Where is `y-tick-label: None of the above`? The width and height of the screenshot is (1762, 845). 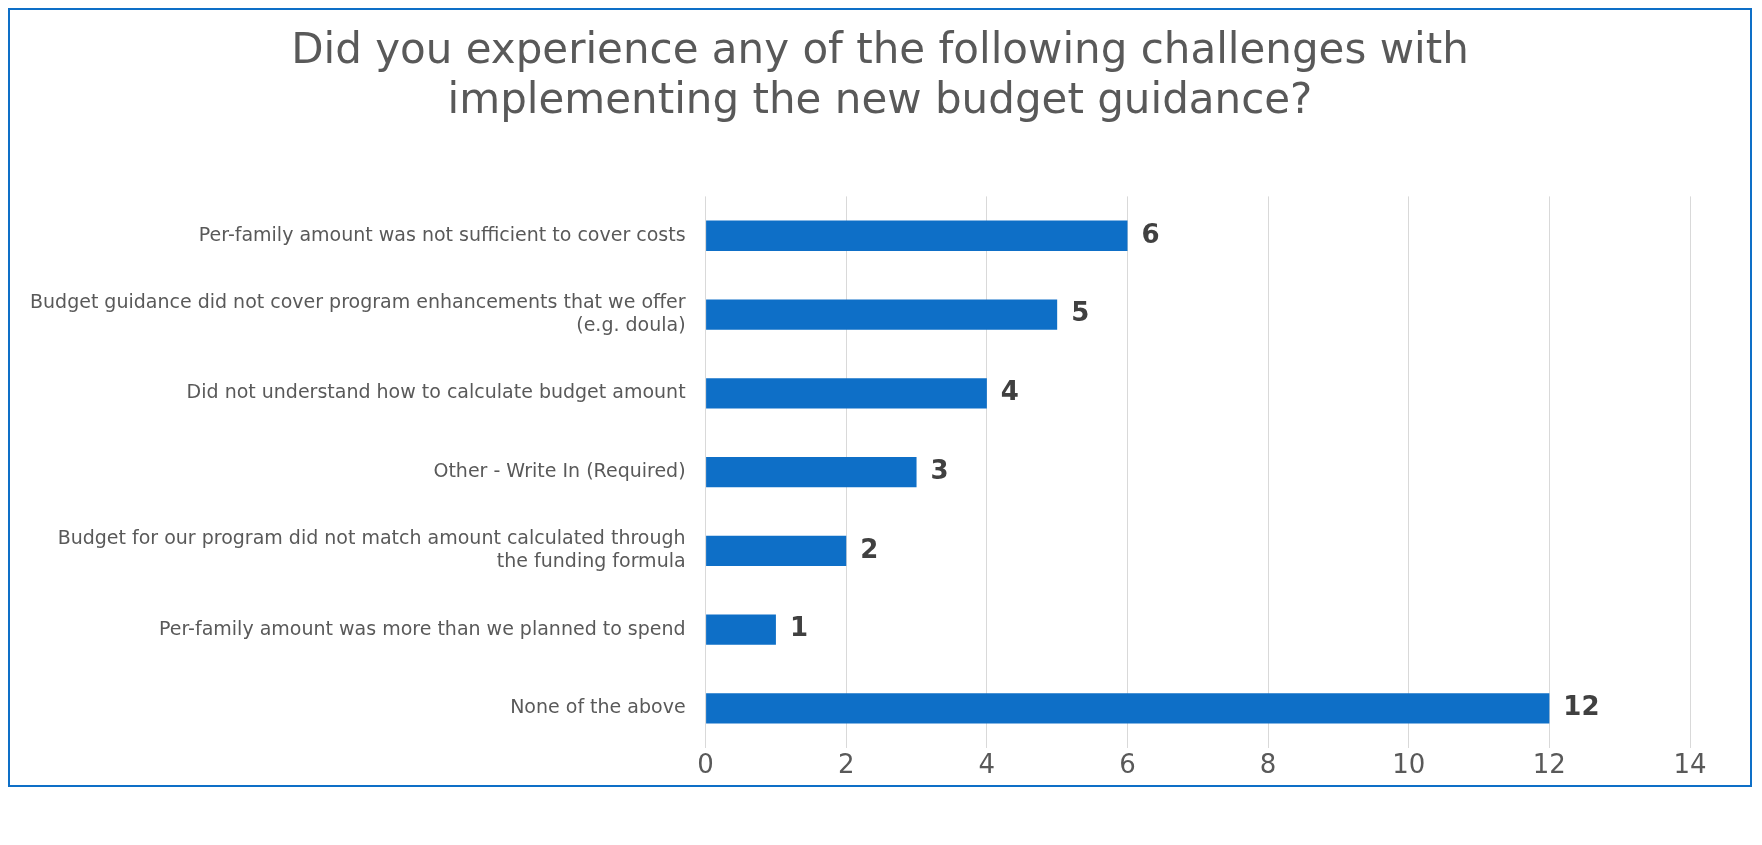 y-tick-label: None of the above is located at coordinates (598, 706).